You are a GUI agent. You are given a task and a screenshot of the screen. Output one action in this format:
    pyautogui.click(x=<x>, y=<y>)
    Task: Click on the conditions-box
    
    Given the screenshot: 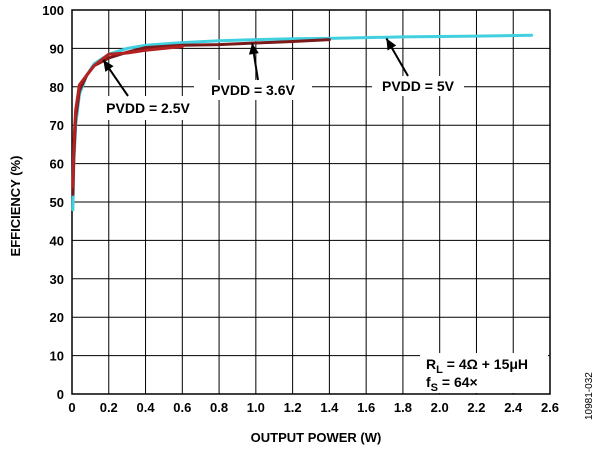 What is the action you would take?
    pyautogui.click(x=484, y=373)
    